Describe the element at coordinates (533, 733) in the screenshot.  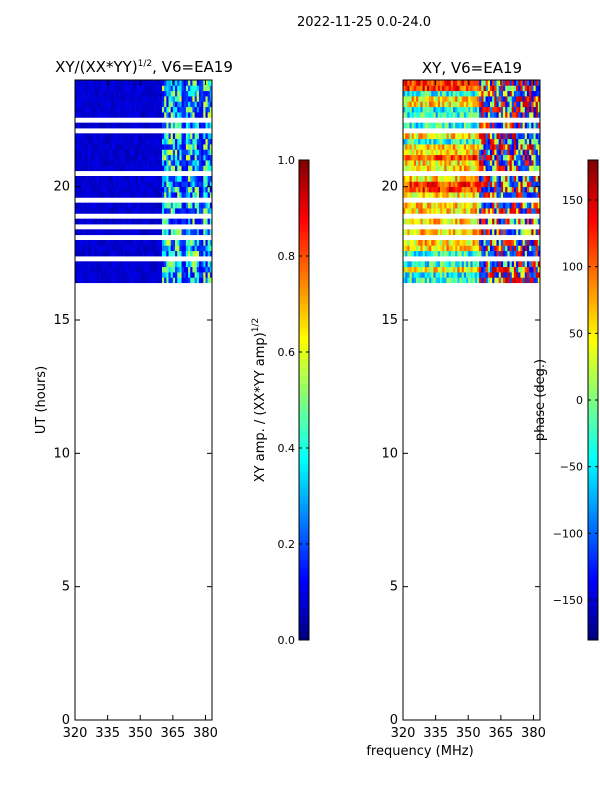
I see `x-tick-label: 380` at that location.